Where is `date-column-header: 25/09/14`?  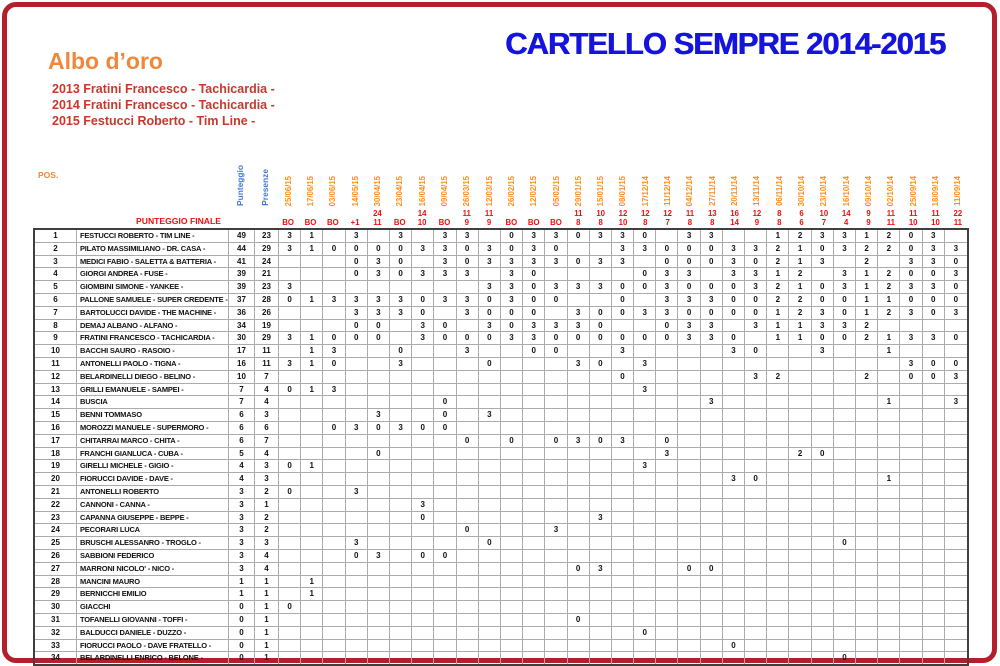
date-column-header: 25/09/14 is located at coordinates (913, 178).